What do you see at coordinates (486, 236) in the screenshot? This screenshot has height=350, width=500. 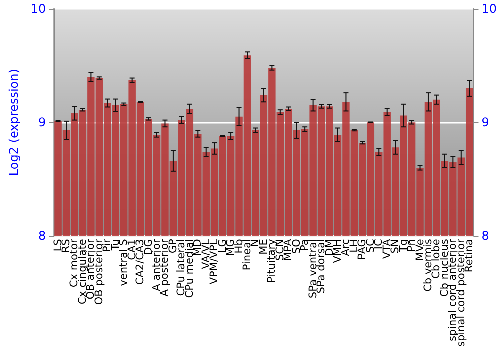 I see `y2-tick-label: 8` at bounding box center [486, 236].